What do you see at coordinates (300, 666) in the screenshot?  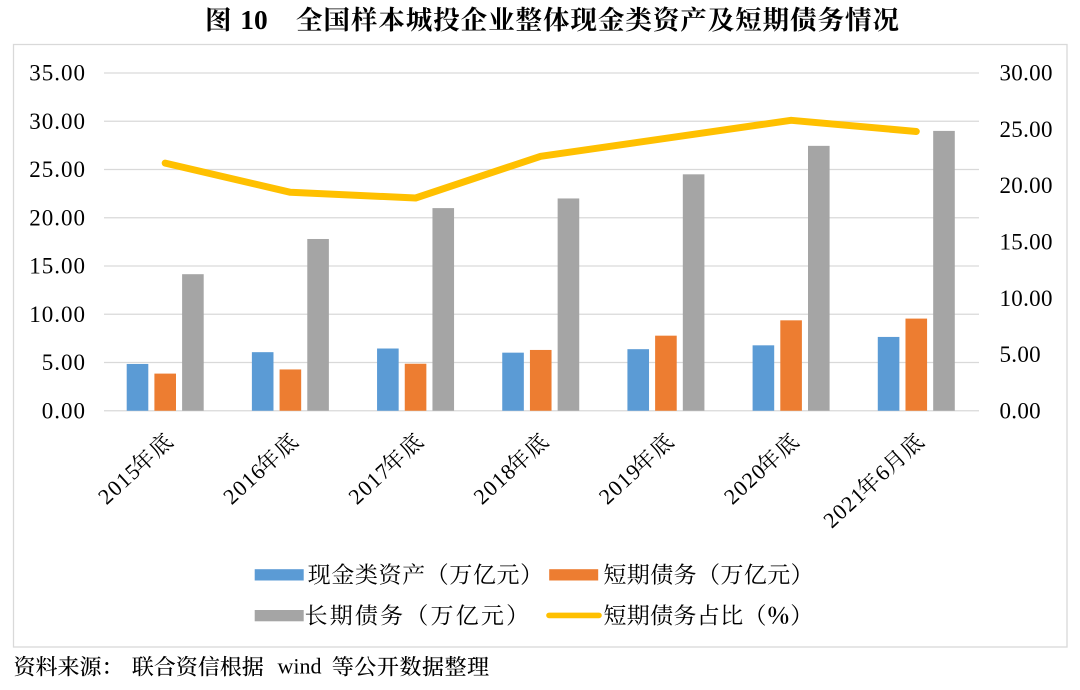 I see `svg-text: wind` at bounding box center [300, 666].